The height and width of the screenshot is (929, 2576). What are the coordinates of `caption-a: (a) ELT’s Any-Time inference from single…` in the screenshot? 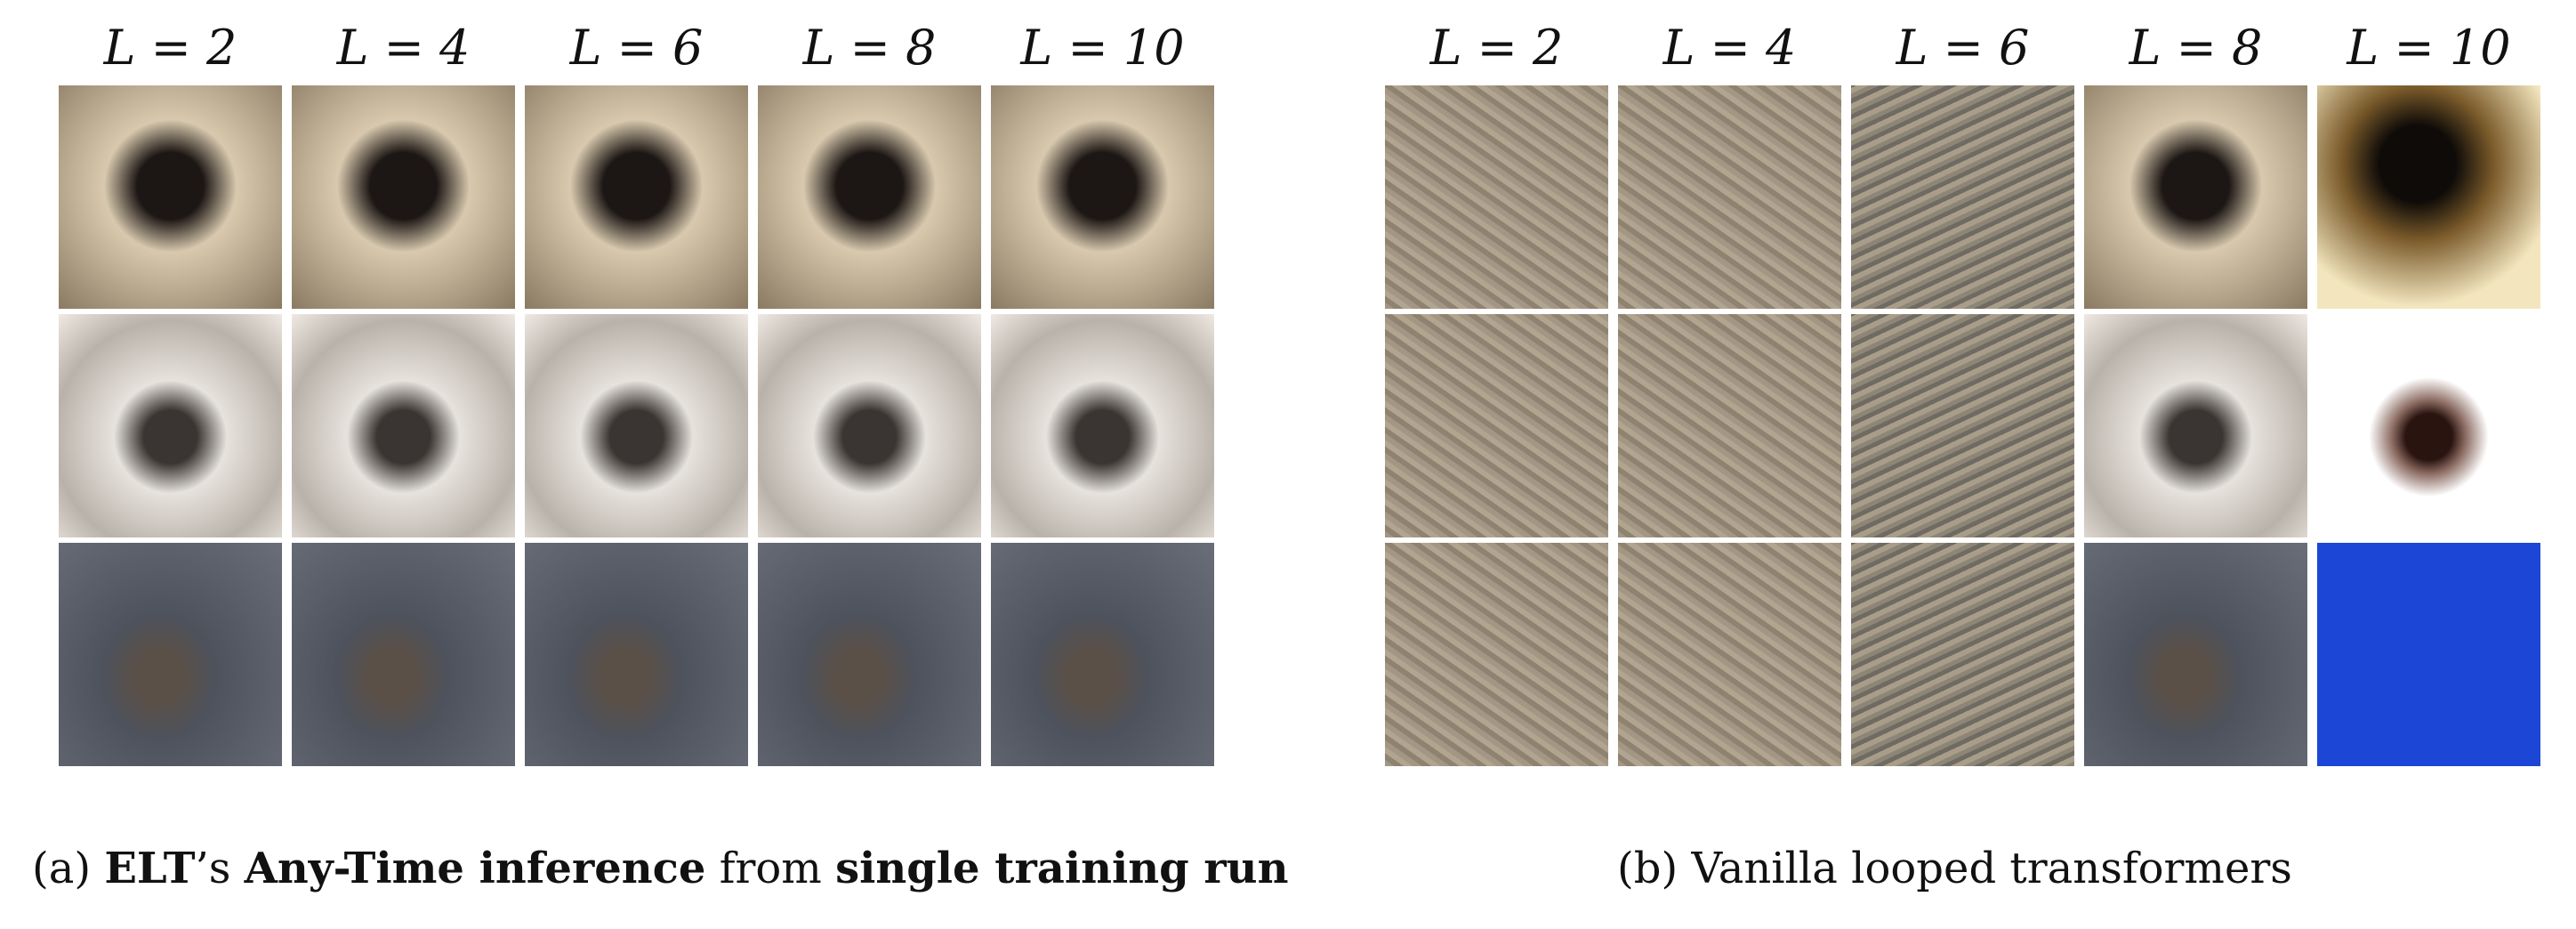 It's located at (660, 868).